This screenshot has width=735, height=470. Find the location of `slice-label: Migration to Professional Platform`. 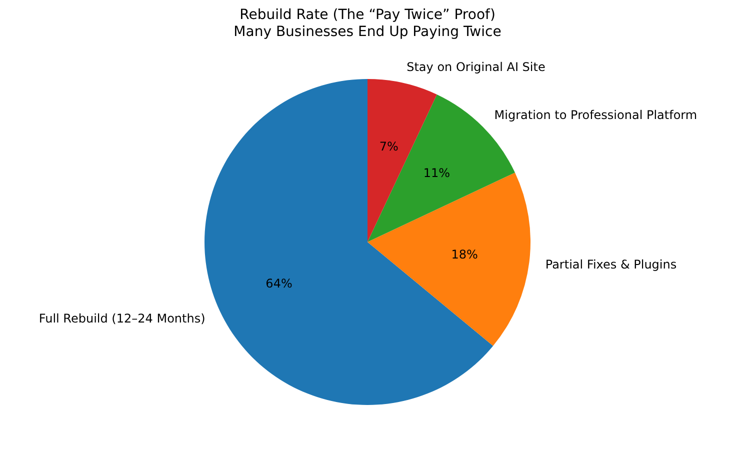

slice-label: Migration to Professional Platform is located at coordinates (596, 115).